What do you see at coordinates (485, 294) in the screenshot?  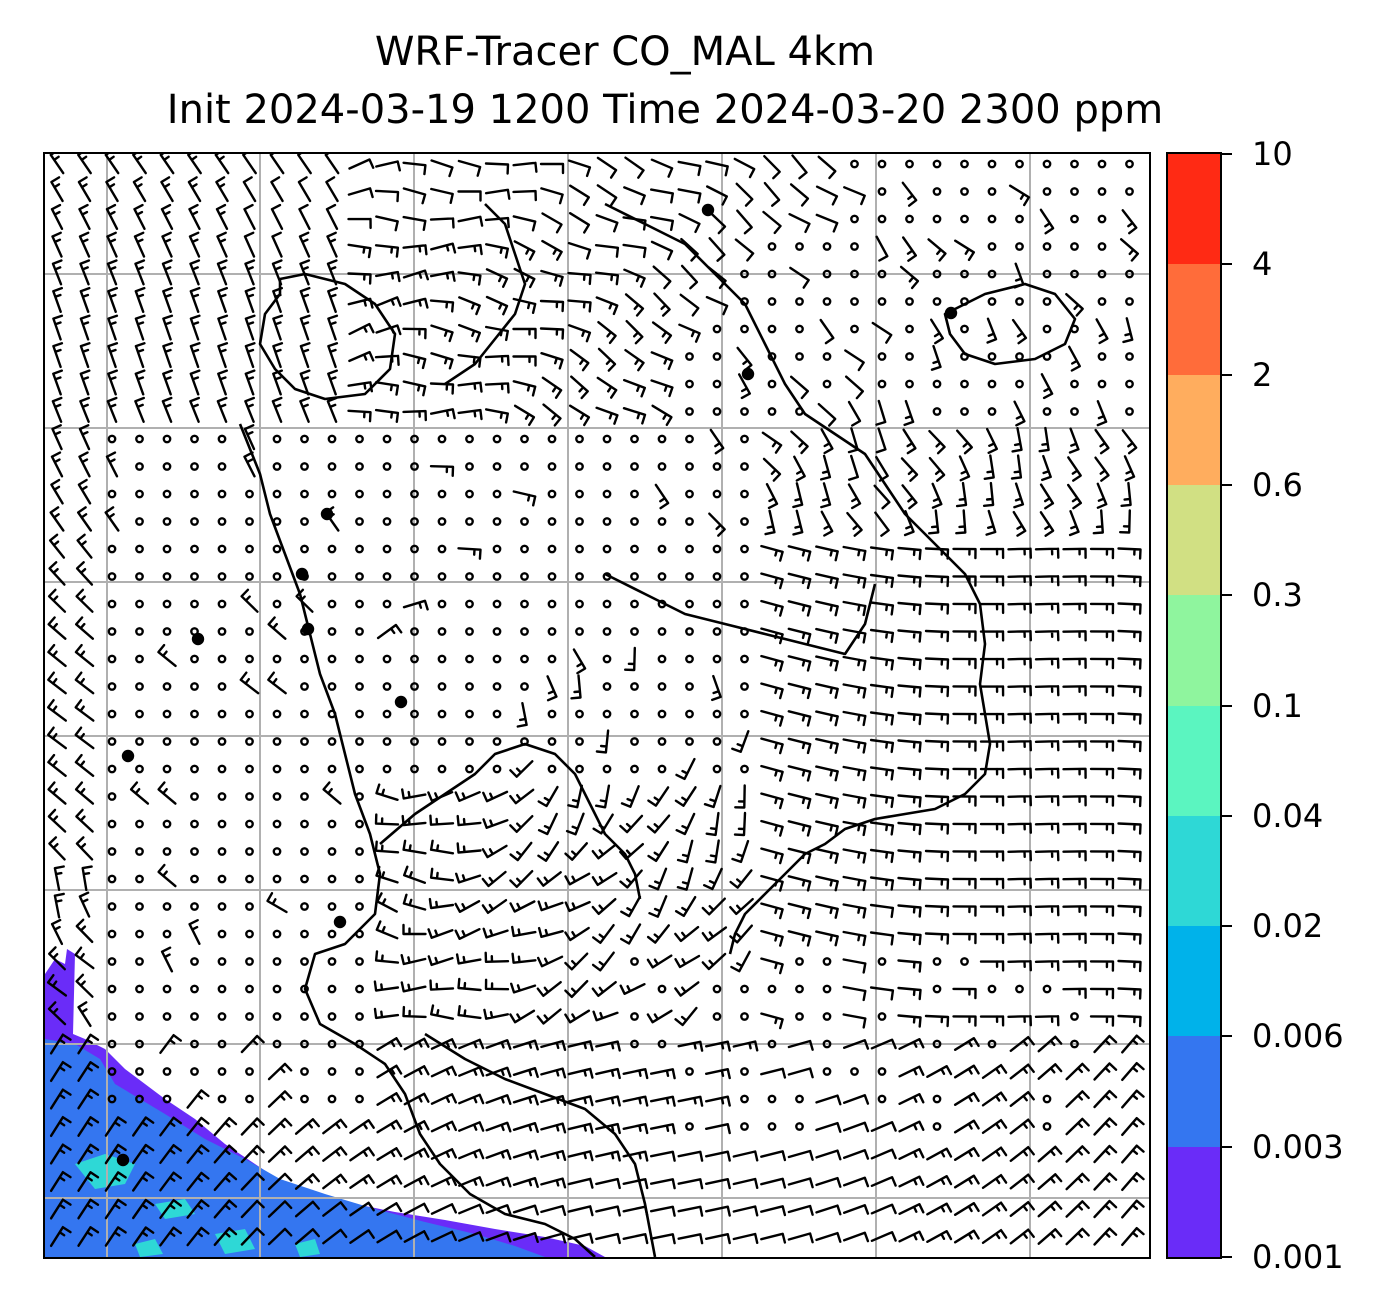 I see `coastline-river-mouth` at bounding box center [485, 294].